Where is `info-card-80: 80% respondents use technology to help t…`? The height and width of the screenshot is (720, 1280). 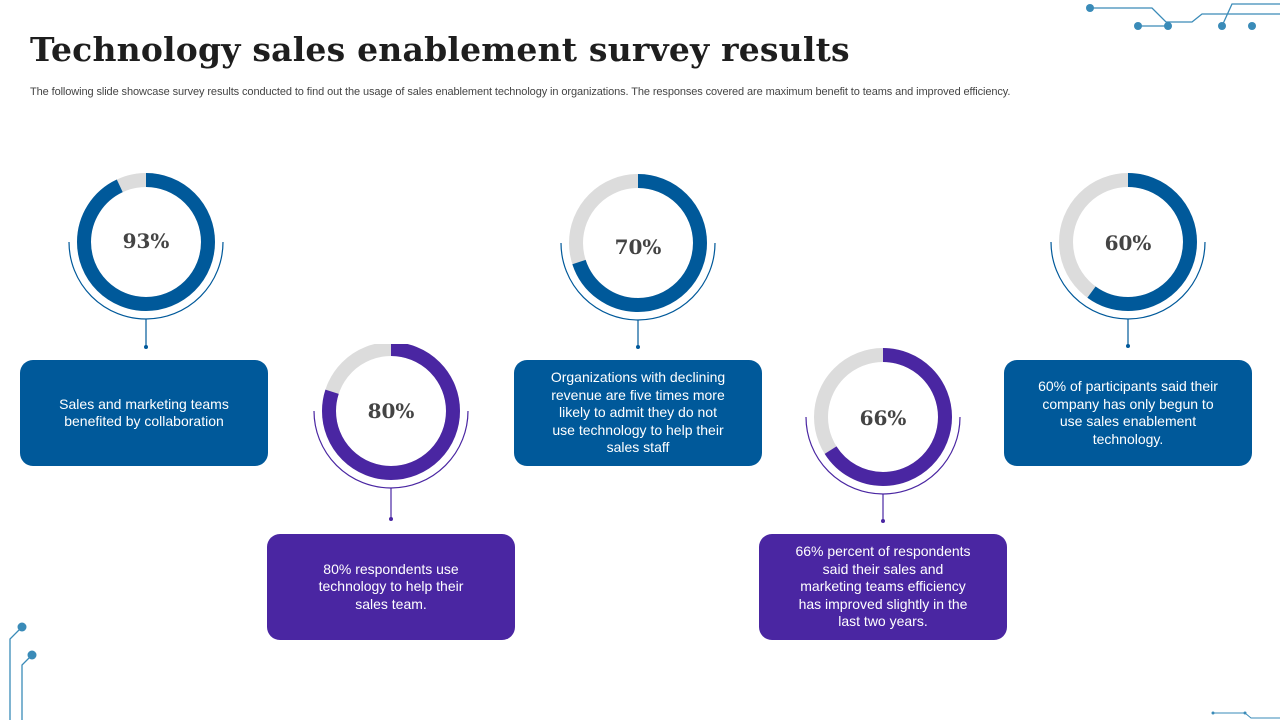
info-card-80: 80% respondents use technology to help t… is located at coordinates (391, 587).